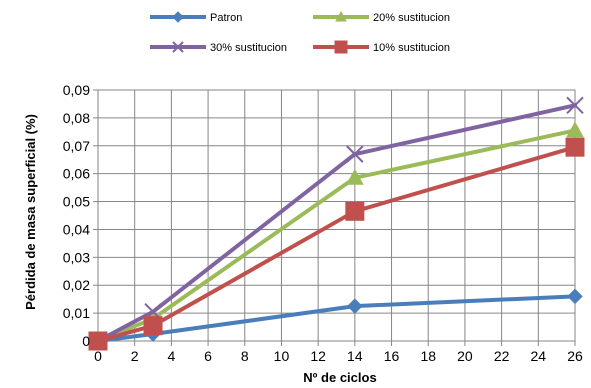 The width and height of the screenshot is (591, 388). What do you see at coordinates (76, 313) in the screenshot?
I see `y-tick-label: 0,01` at bounding box center [76, 313].